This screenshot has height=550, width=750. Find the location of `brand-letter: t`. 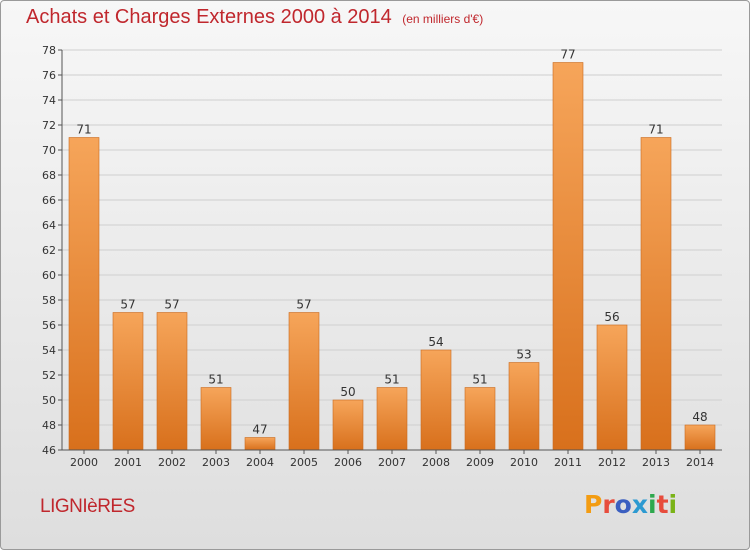

brand-letter: t is located at coordinates (662, 504).